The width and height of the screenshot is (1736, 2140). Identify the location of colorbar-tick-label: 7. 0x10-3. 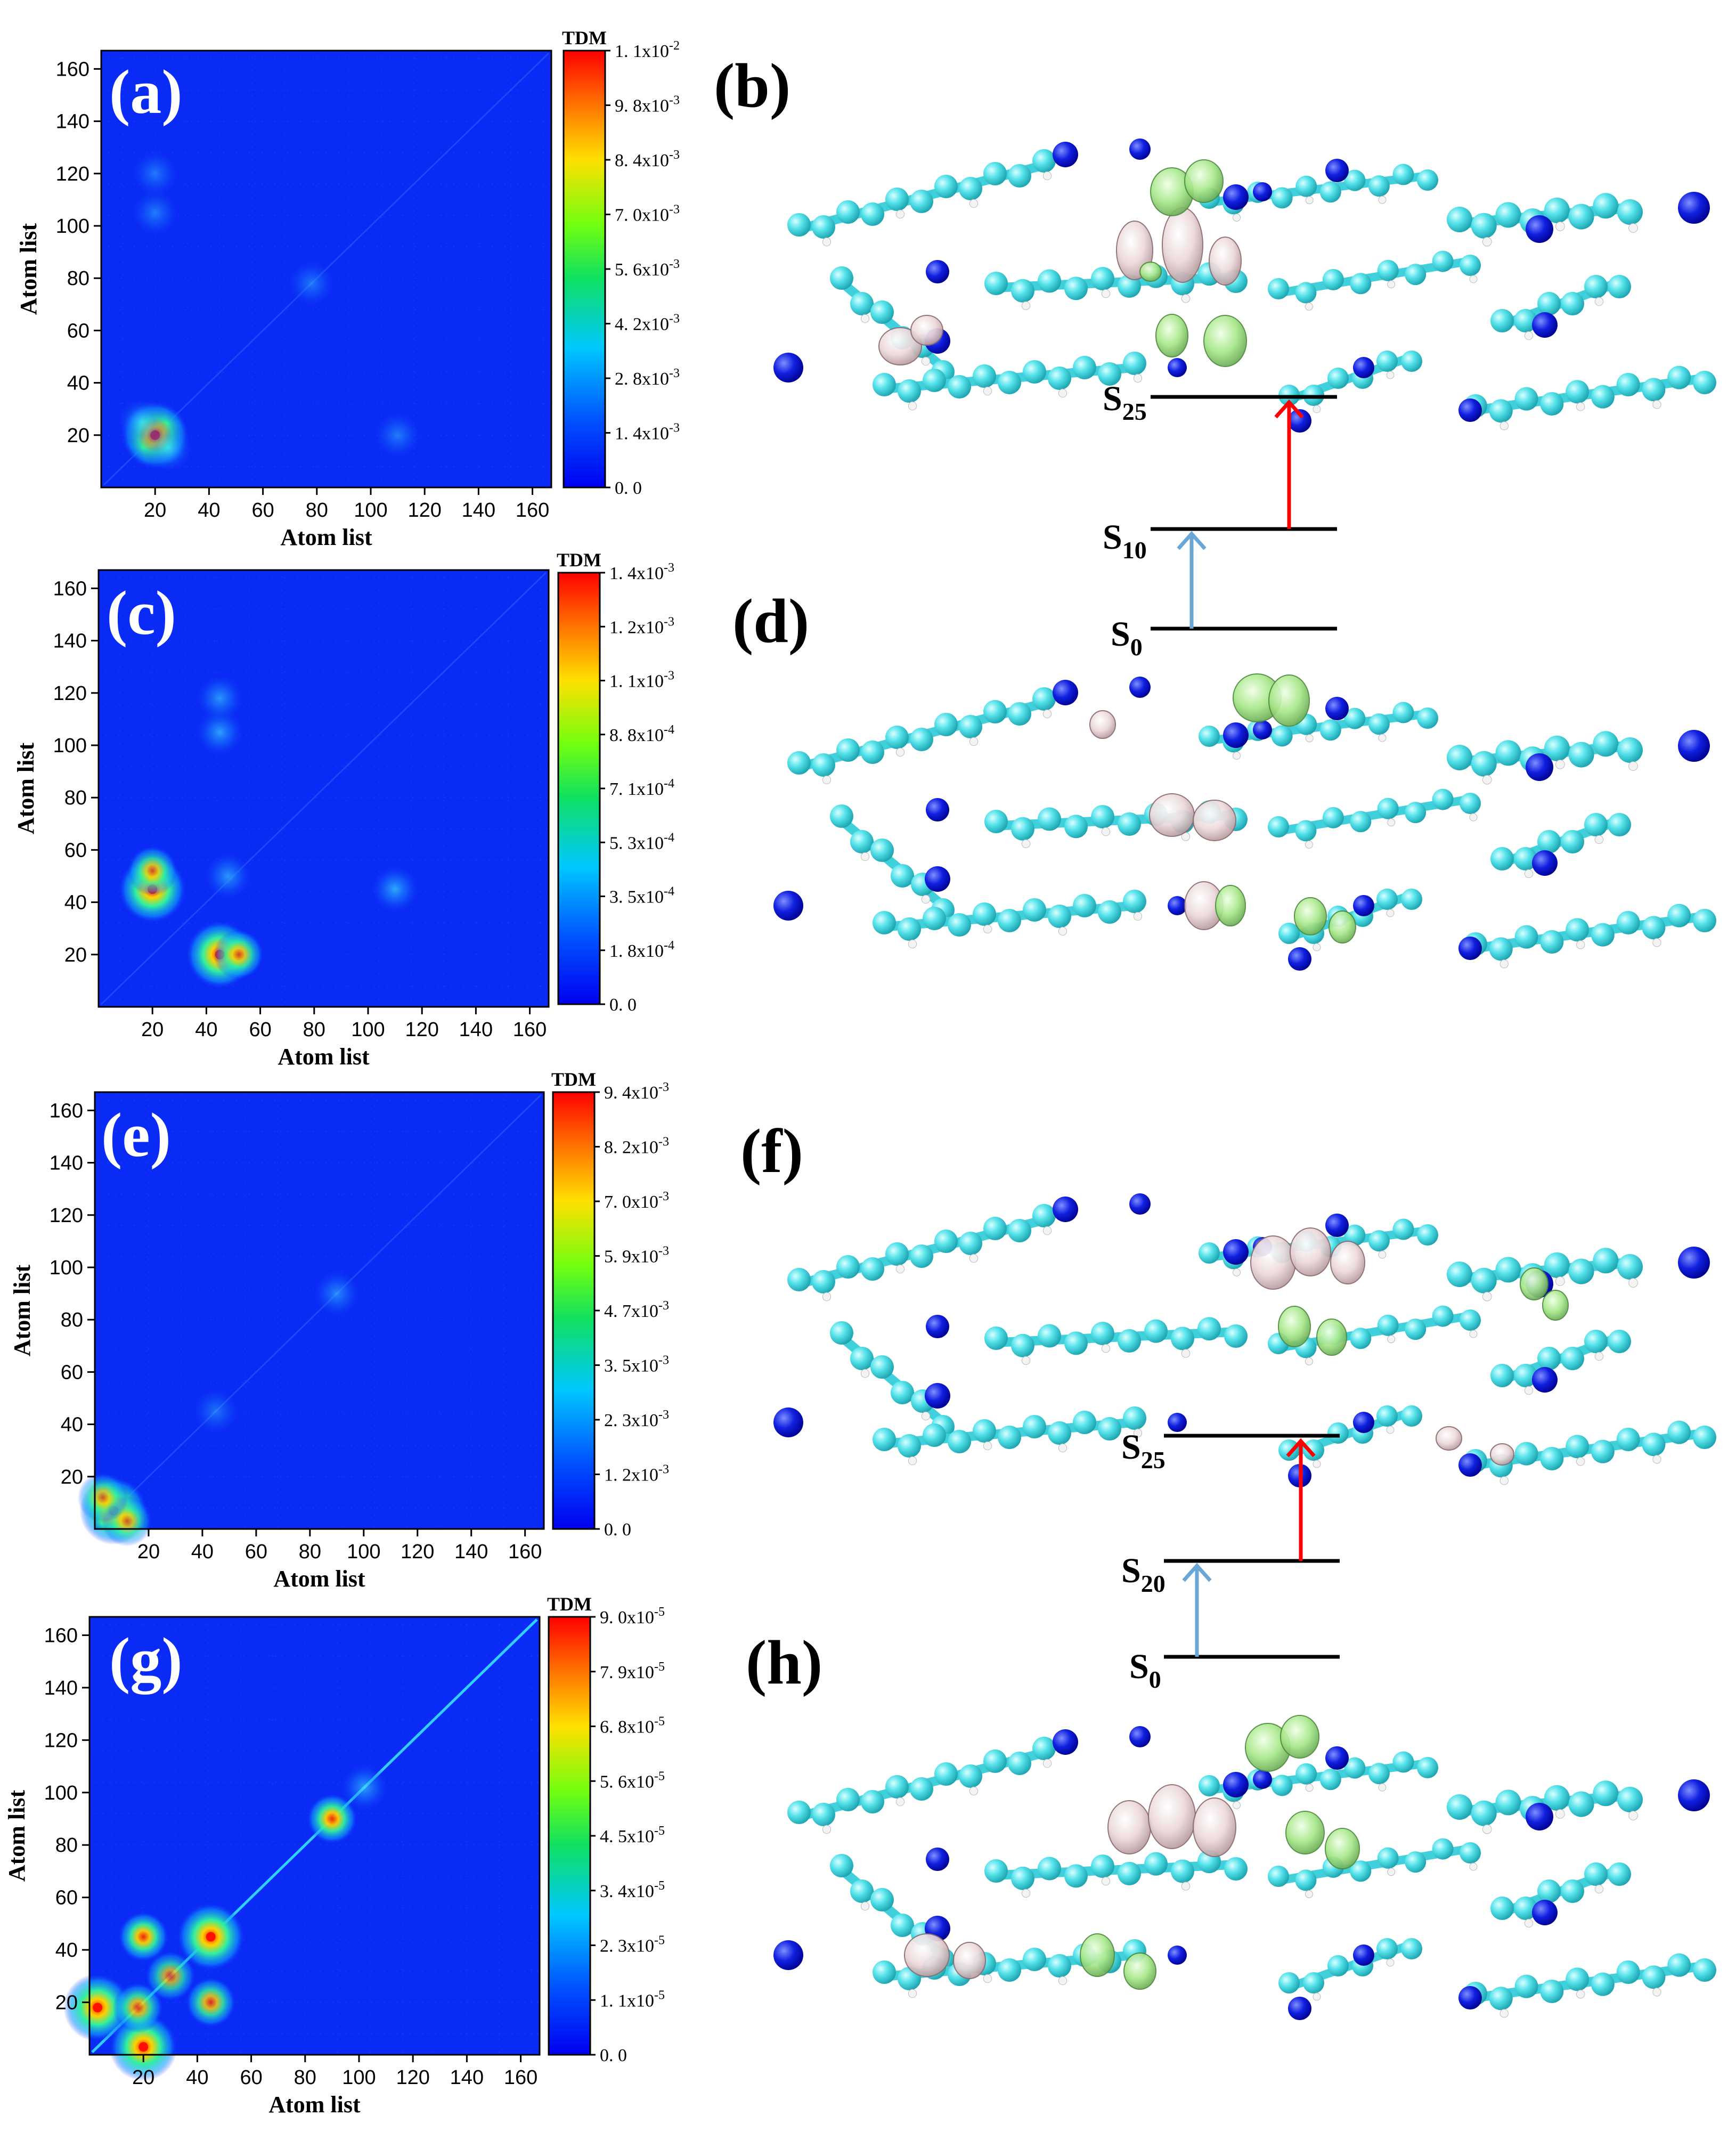
(636, 1201).